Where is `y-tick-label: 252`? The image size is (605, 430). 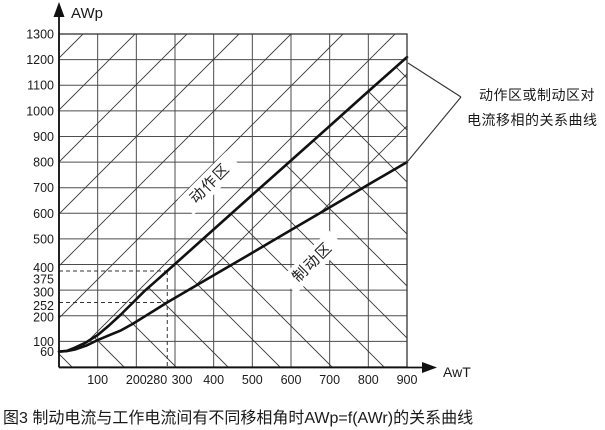
y-tick-label: 252 is located at coordinates (43, 306).